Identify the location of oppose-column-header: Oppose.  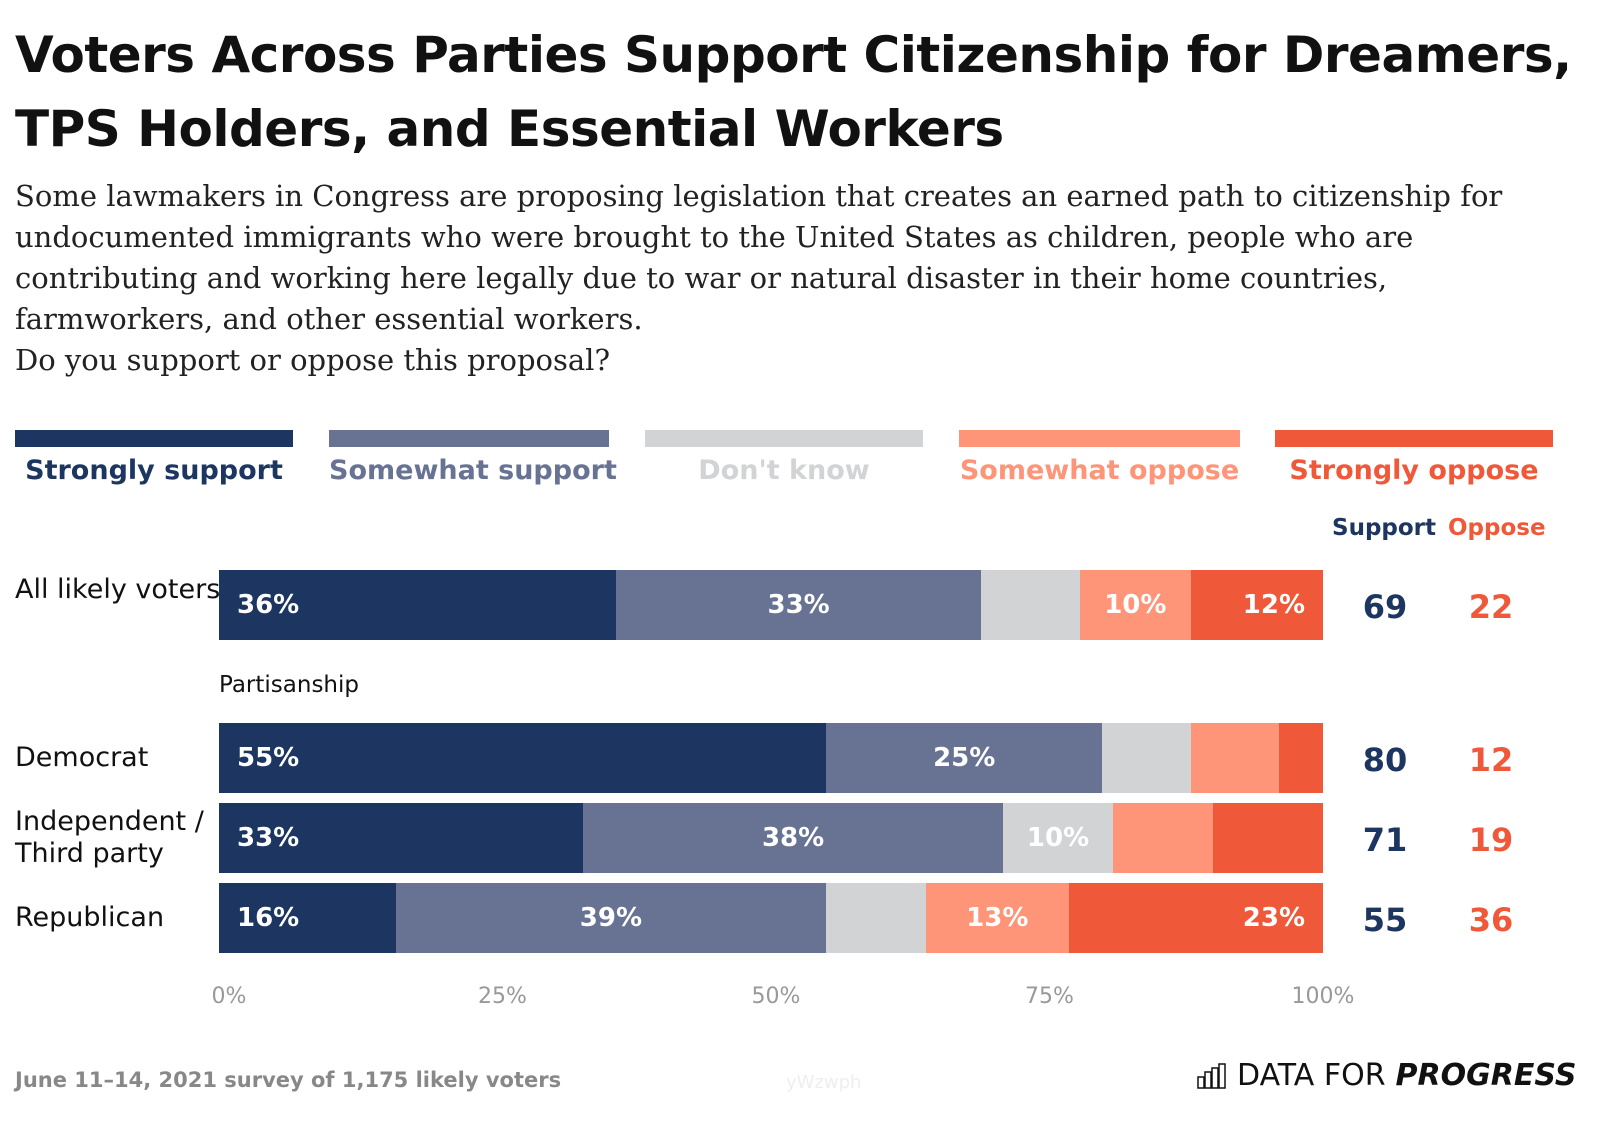
(1497, 528).